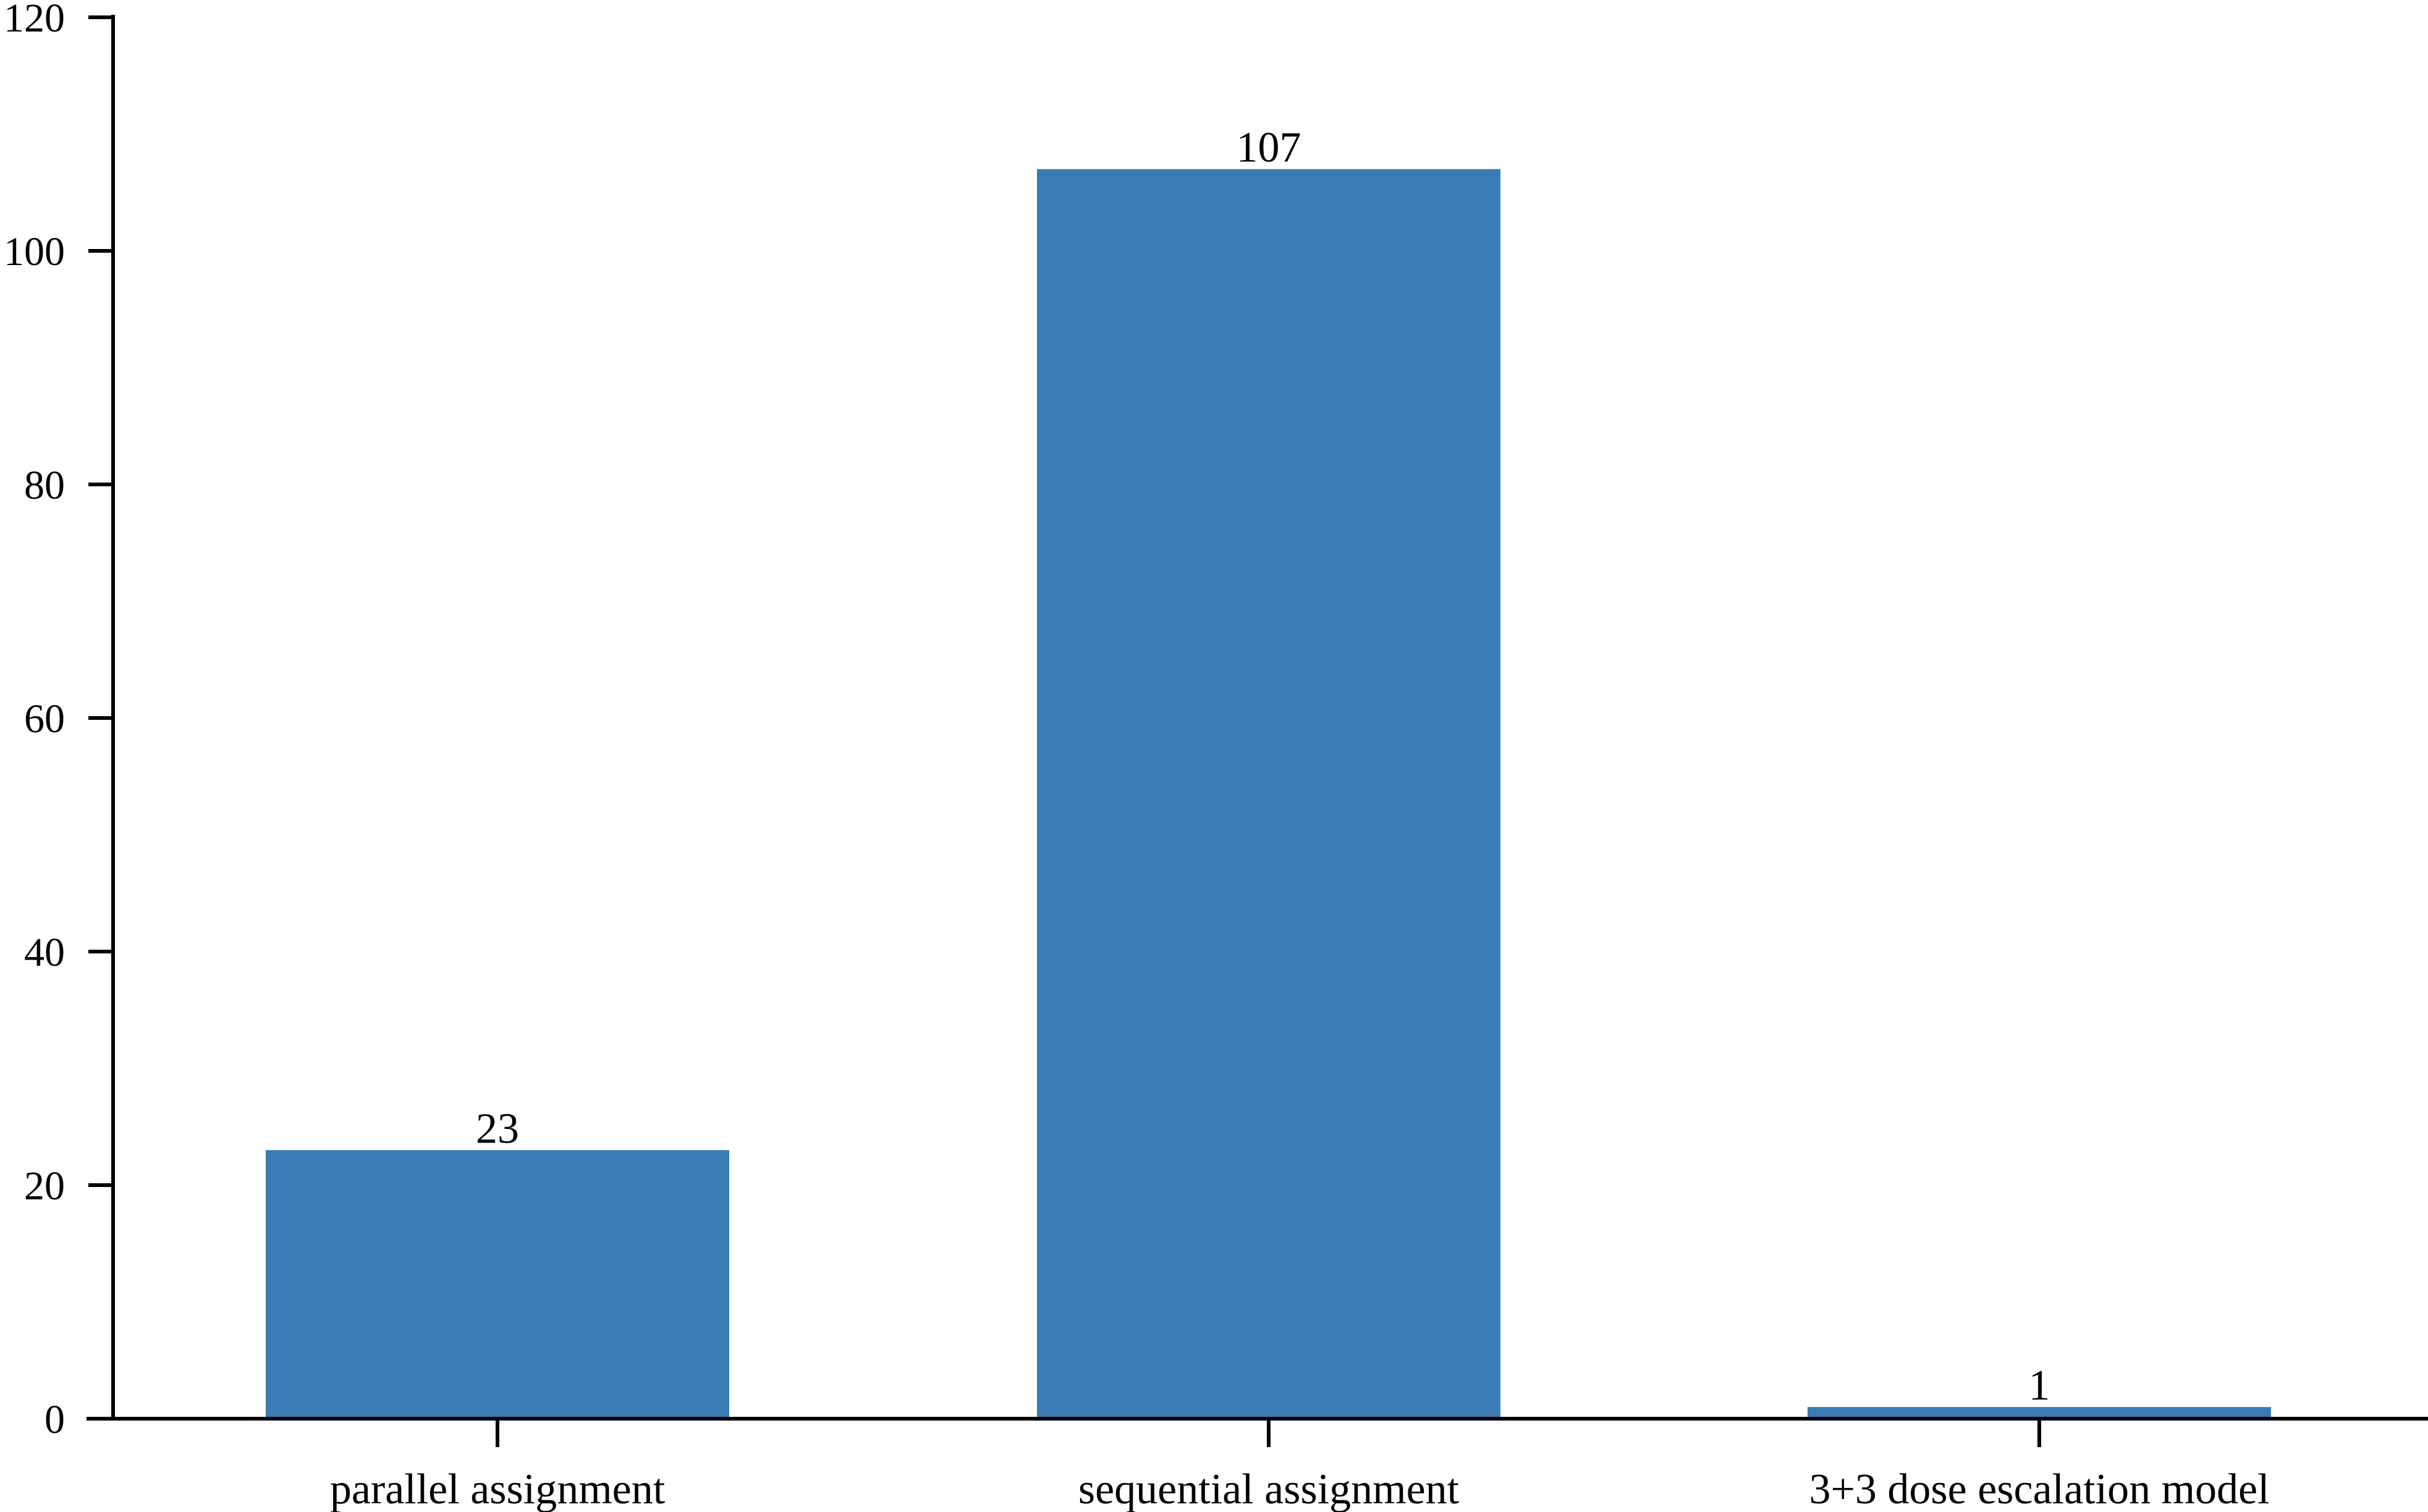 The height and width of the screenshot is (1512, 2428). What do you see at coordinates (498, 1489) in the screenshot?
I see `x-category-label-1: parallel assignment` at bounding box center [498, 1489].